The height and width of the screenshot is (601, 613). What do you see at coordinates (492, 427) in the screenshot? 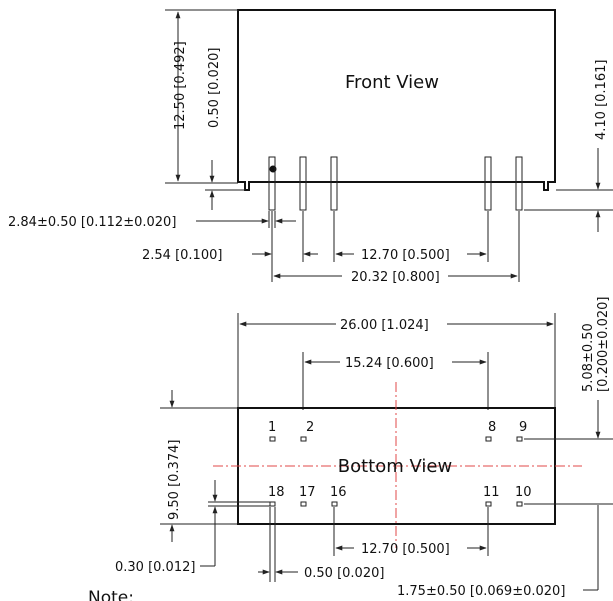
I see `pin-number: 8` at bounding box center [492, 427].